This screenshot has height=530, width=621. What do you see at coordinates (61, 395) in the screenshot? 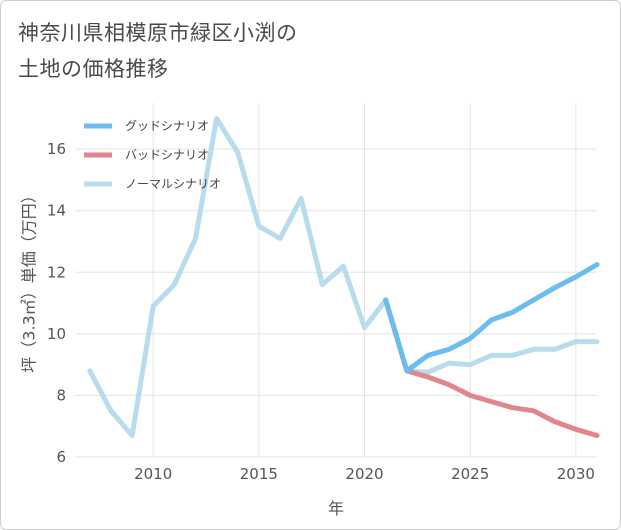
I see `y-tick-label: 8` at bounding box center [61, 395].